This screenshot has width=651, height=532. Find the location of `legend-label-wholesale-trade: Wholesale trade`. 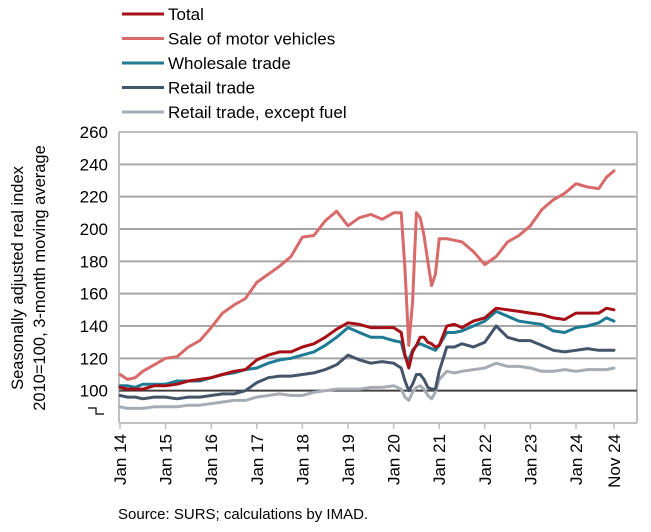

legend-label-wholesale-trade: Wholesale trade is located at coordinates (229, 63).